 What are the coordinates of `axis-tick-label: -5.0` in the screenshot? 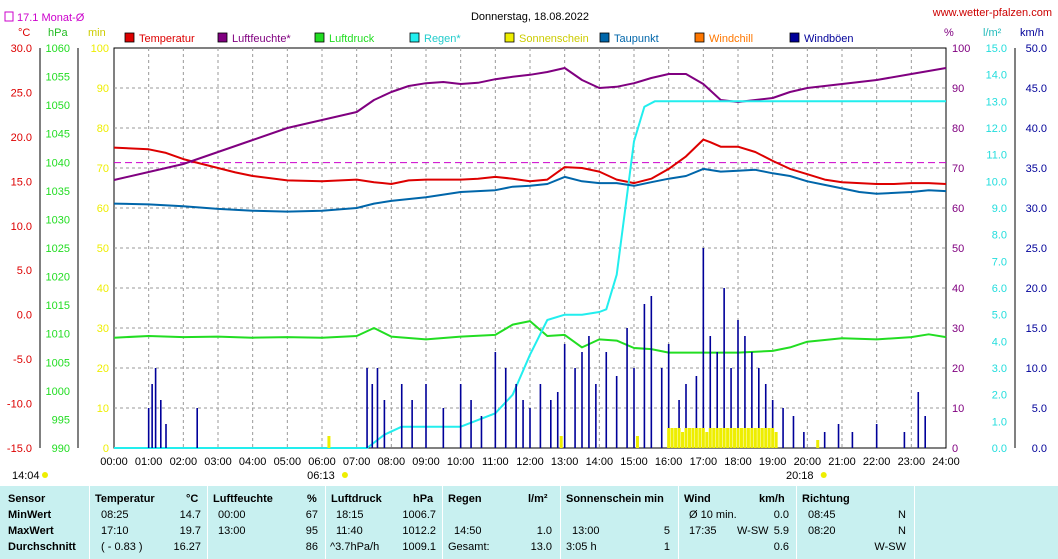 It's located at (22, 360).